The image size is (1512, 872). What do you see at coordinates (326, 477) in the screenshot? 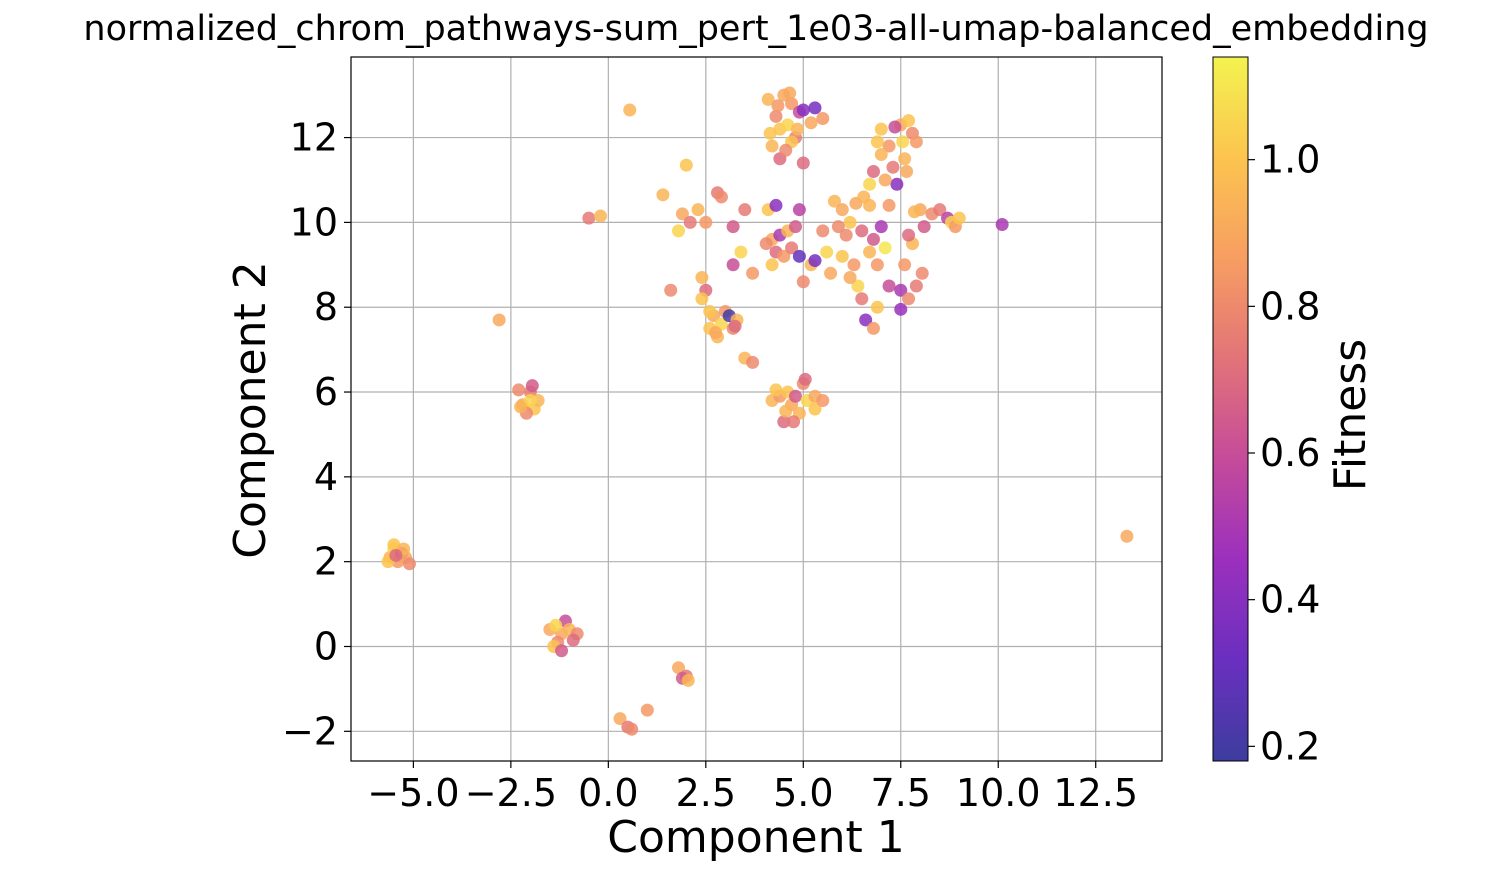
I see `y-tick-label: 4` at bounding box center [326, 477].